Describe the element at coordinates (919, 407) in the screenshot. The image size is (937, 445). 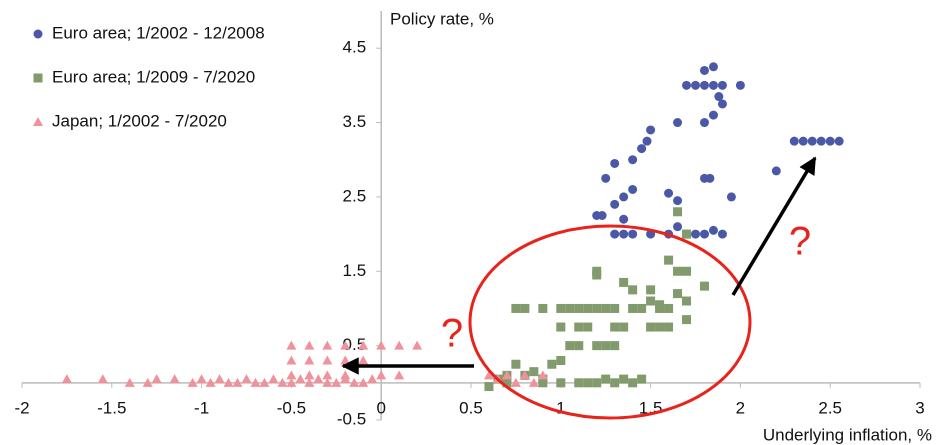
I see `x-tick-label: 3` at that location.